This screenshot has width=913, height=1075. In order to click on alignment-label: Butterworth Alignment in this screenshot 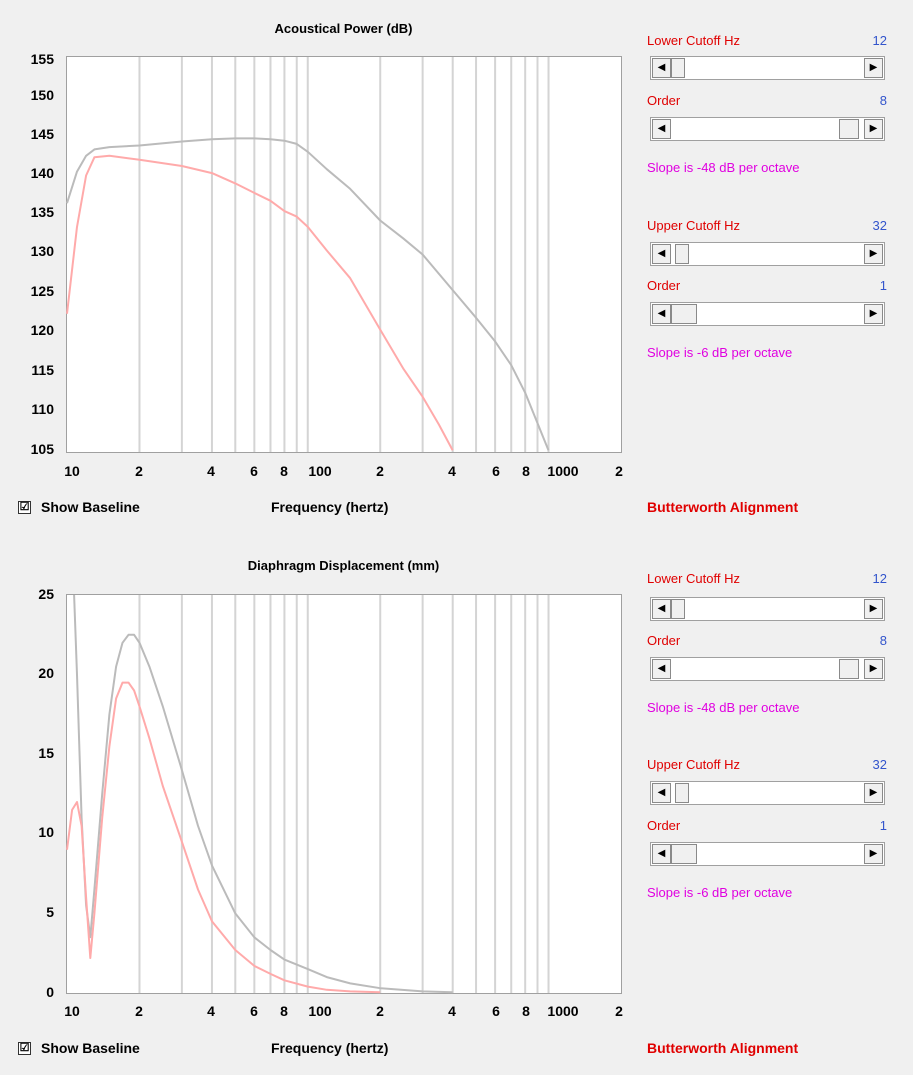, I will do `click(723, 1048)`.